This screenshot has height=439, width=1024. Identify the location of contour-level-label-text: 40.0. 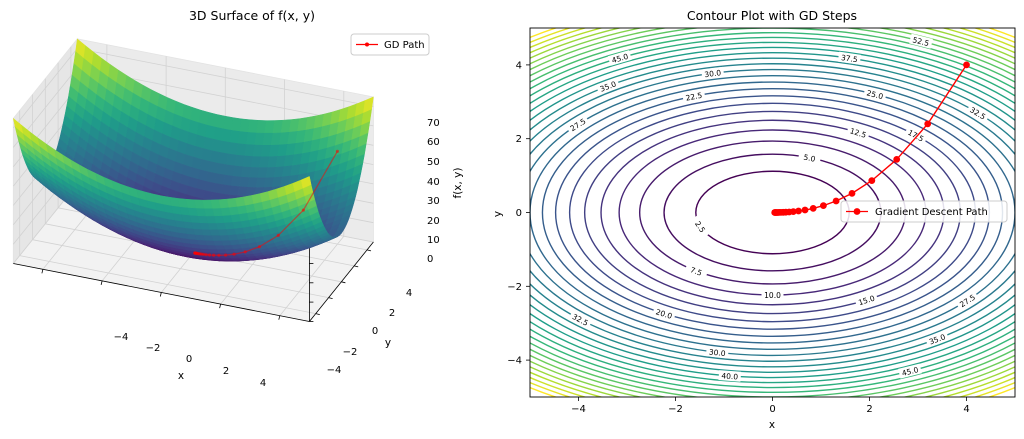
(730, 376).